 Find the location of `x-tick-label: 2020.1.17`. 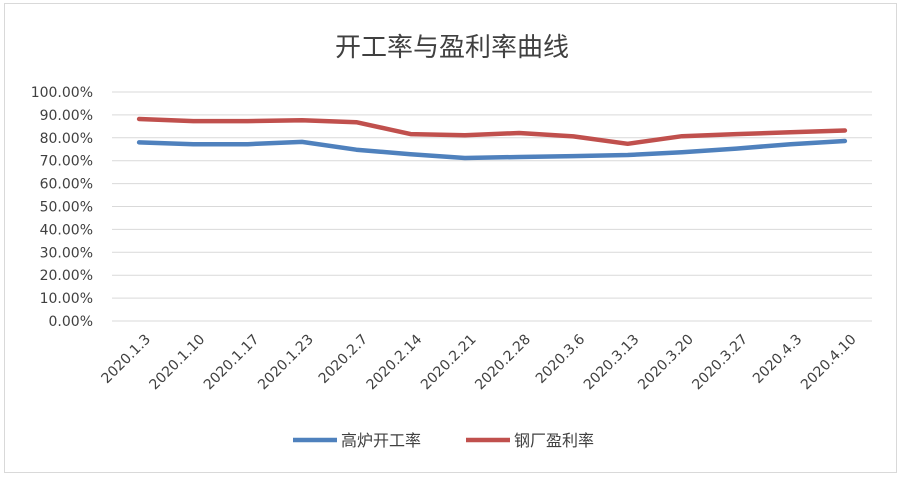

x-tick-label: 2020.1.17 is located at coordinates (232, 363).